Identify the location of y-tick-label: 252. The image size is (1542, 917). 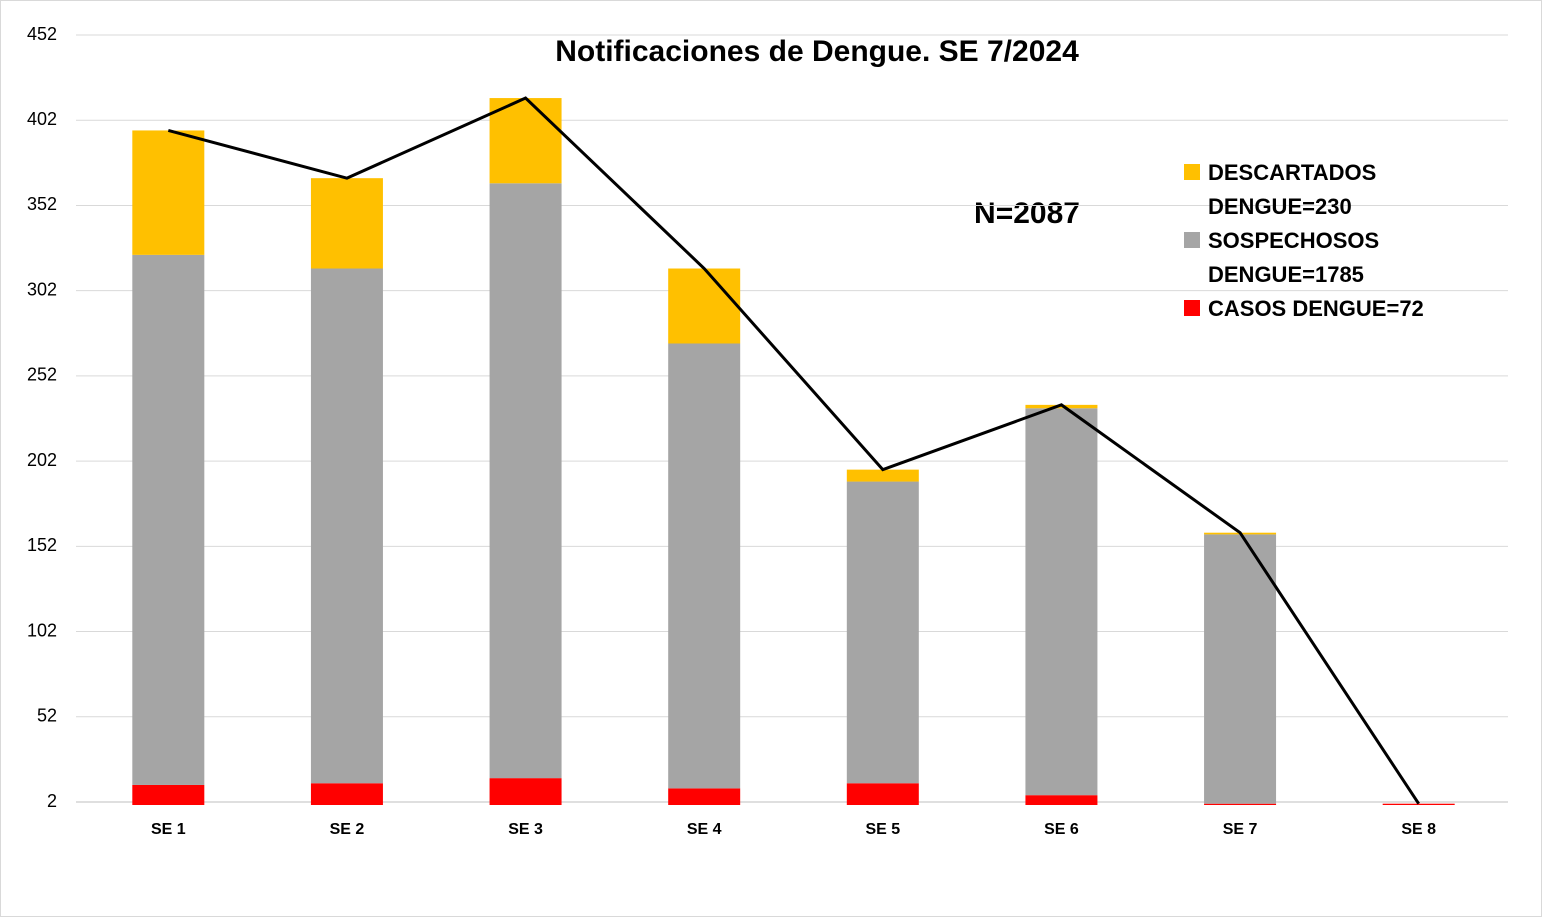
(42, 375).